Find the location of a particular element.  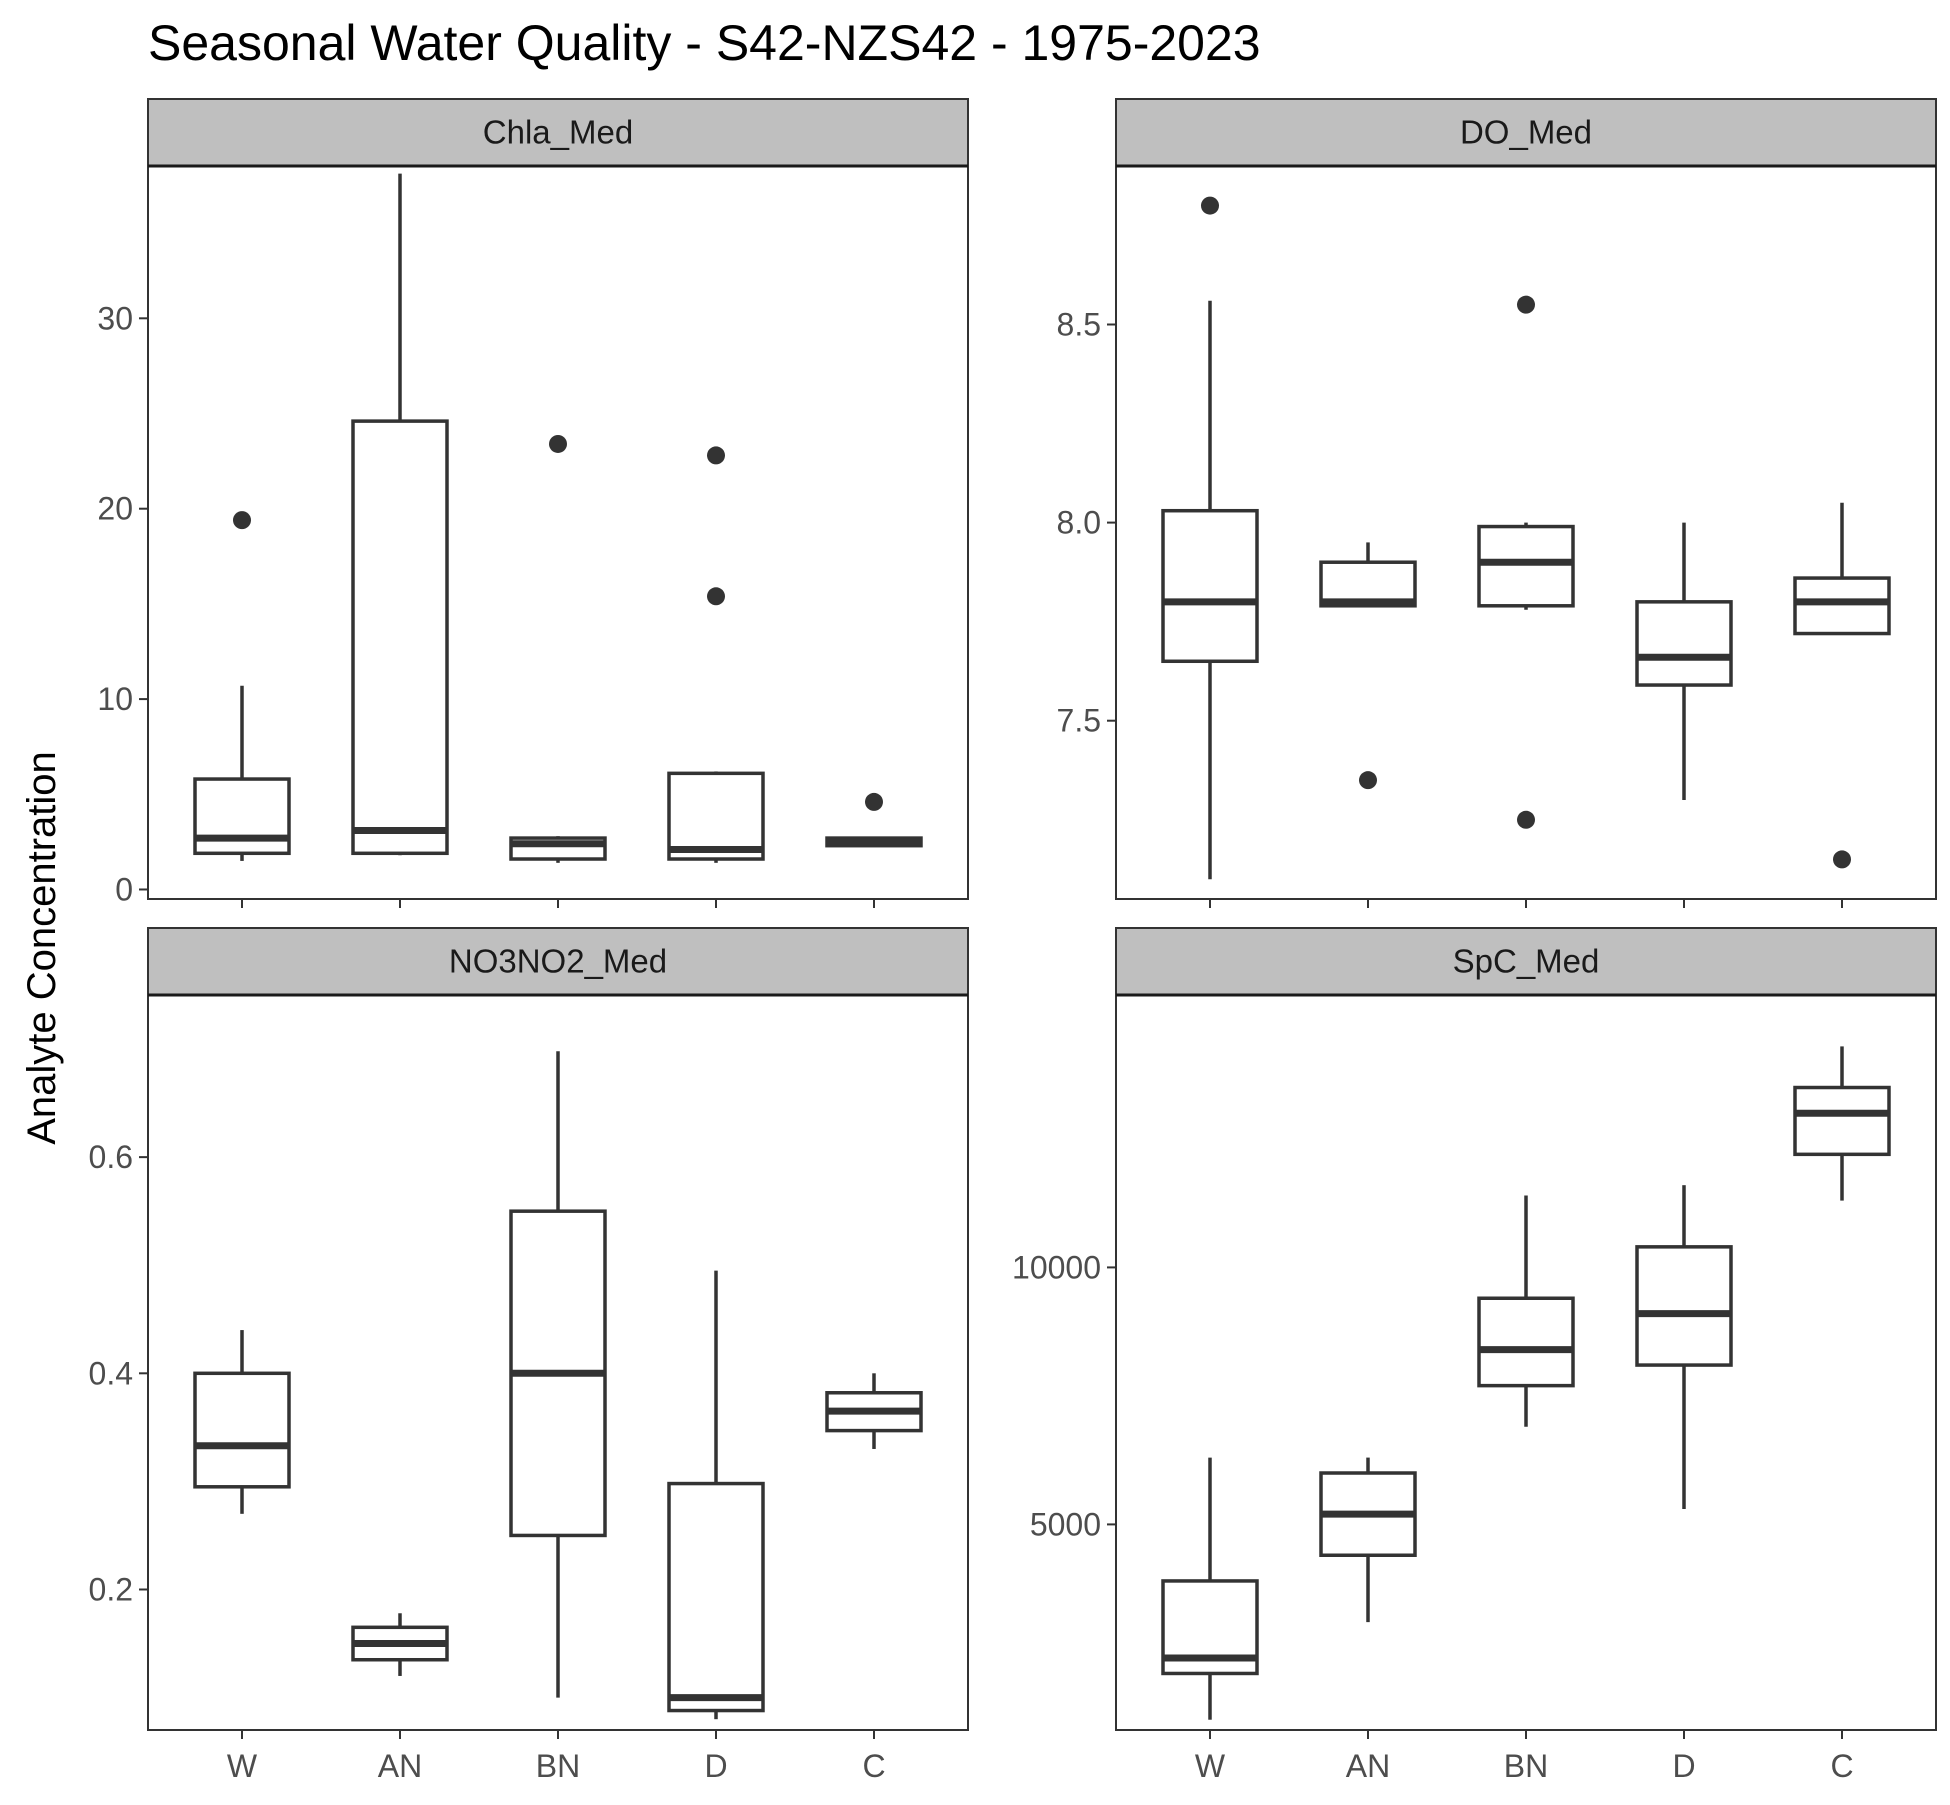

panel-strip-label: DO_Med is located at coordinates (1526, 132).